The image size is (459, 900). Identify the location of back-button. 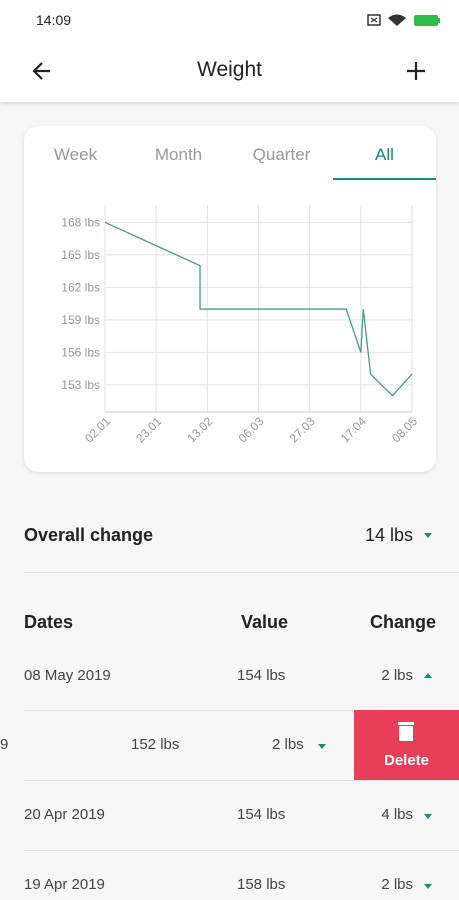
(43, 71).